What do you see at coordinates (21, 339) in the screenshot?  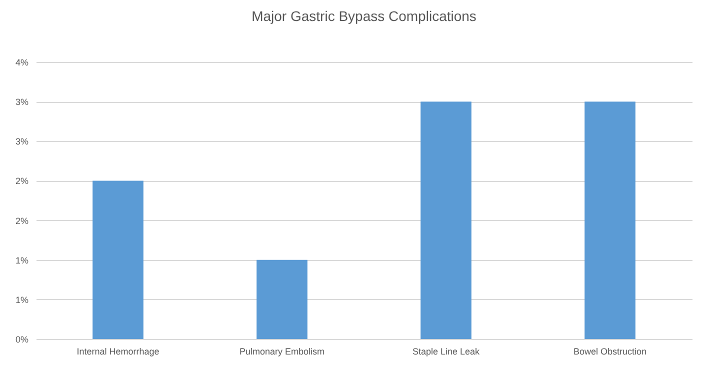 I see `y-tick-label: 0%` at bounding box center [21, 339].